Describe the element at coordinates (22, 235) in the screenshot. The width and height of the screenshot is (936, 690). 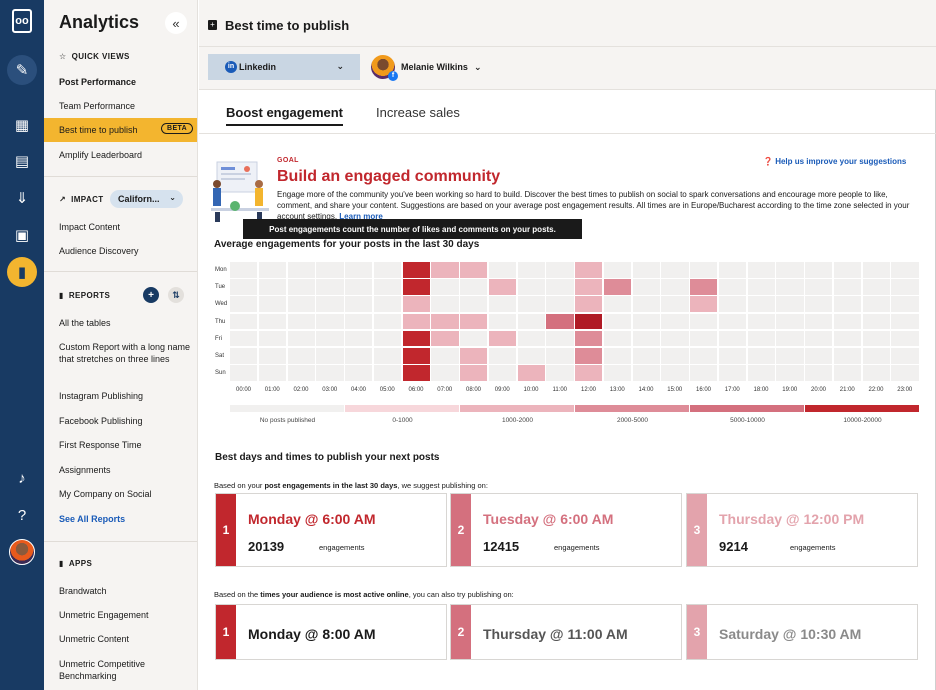
I see `clipboard-icon: ▣` at that location.